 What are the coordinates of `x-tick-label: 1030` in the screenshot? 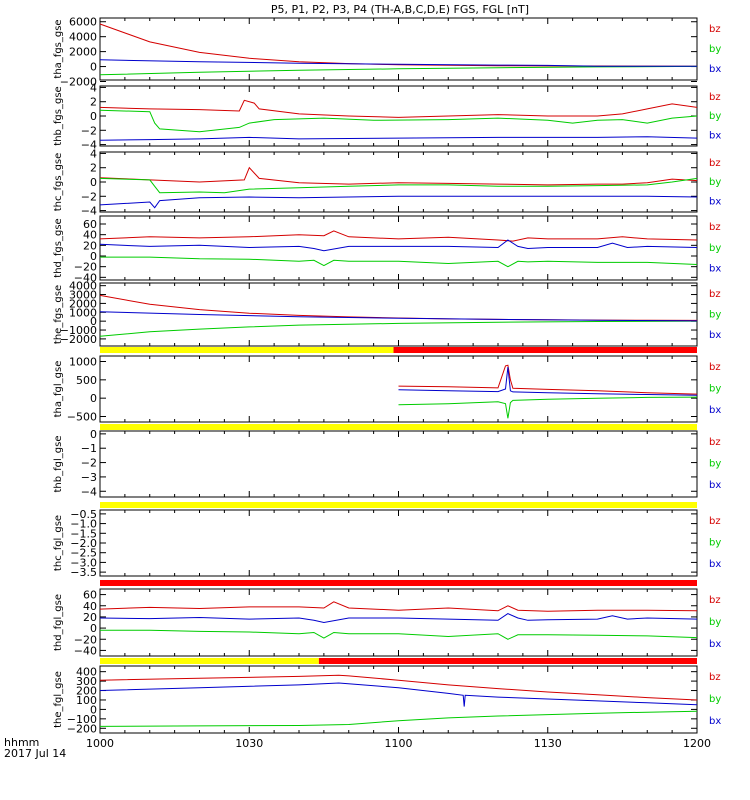 It's located at (249, 743).